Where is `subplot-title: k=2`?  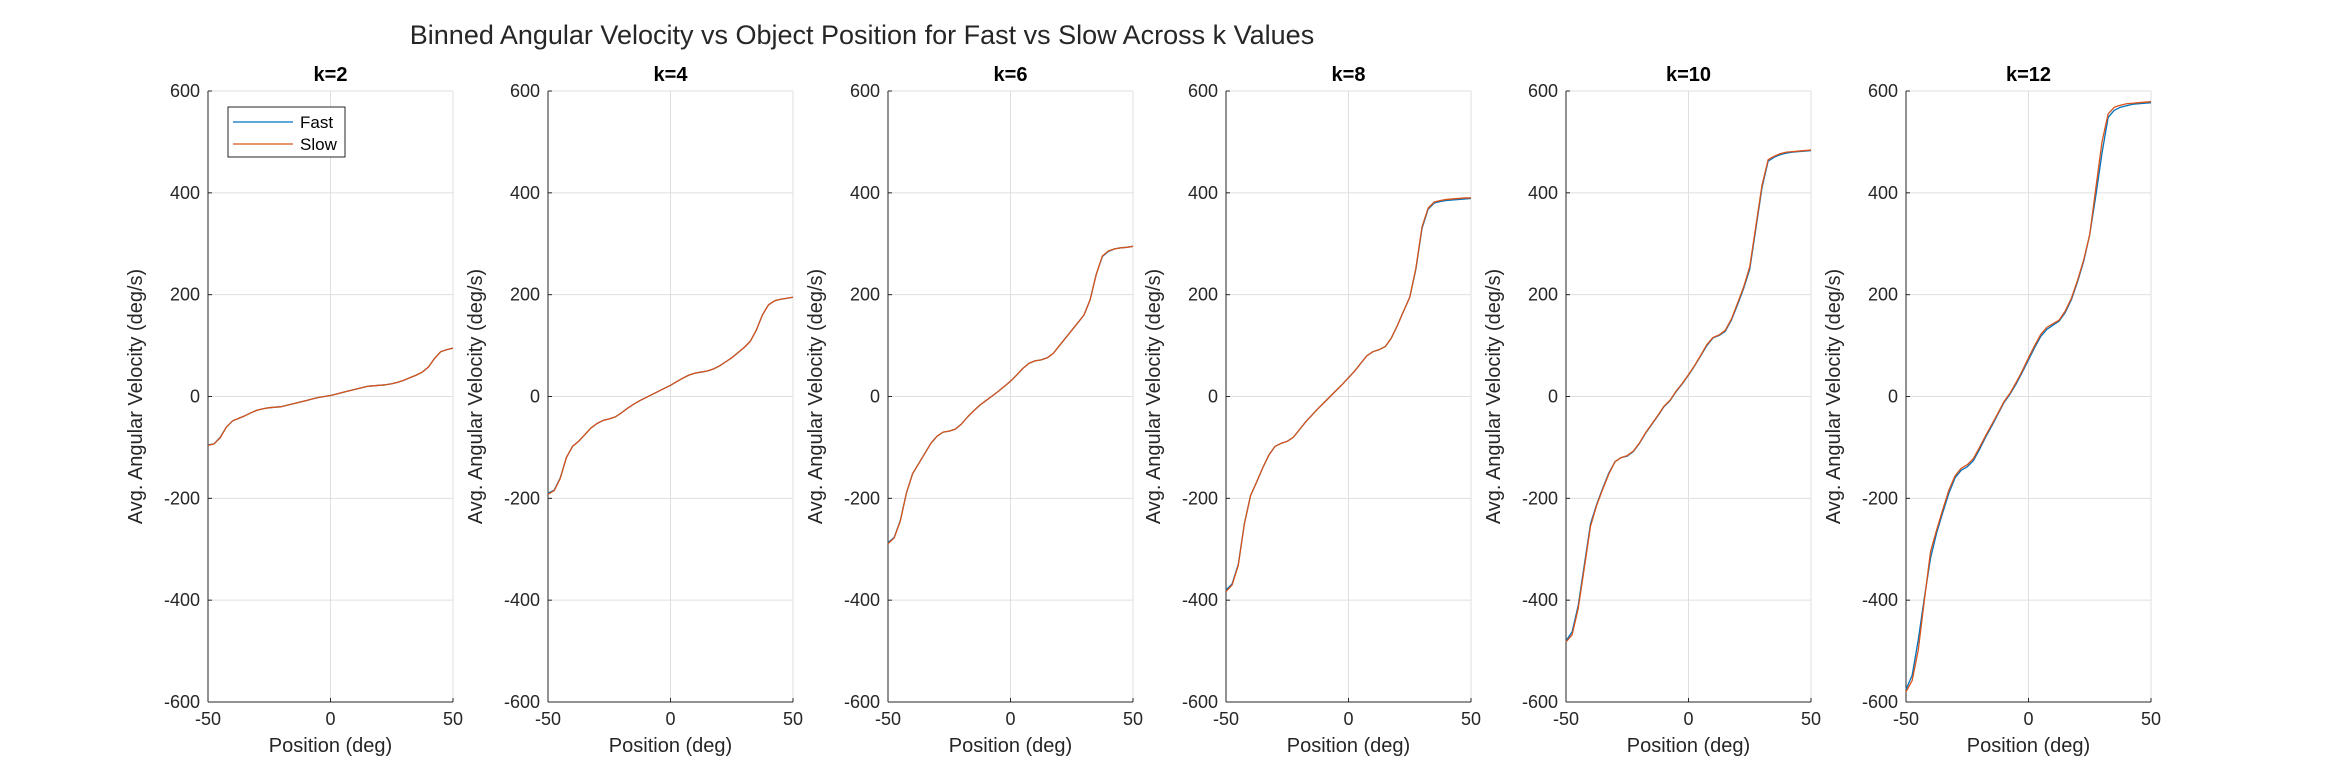
subplot-title: k=2 is located at coordinates (331, 75).